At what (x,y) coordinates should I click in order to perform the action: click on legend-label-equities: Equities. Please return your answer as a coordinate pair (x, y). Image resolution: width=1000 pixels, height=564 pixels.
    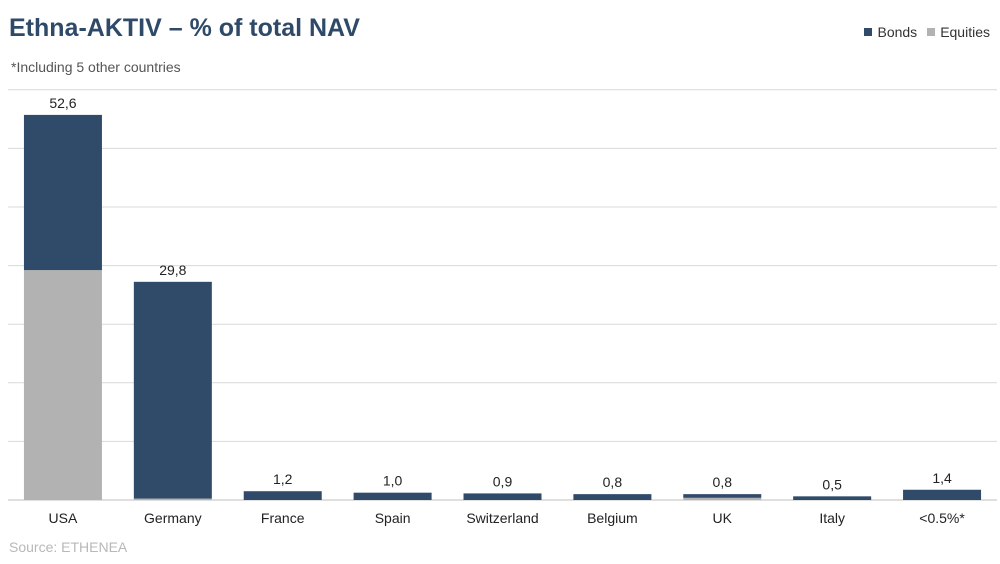
    Looking at the image, I should click on (965, 32).